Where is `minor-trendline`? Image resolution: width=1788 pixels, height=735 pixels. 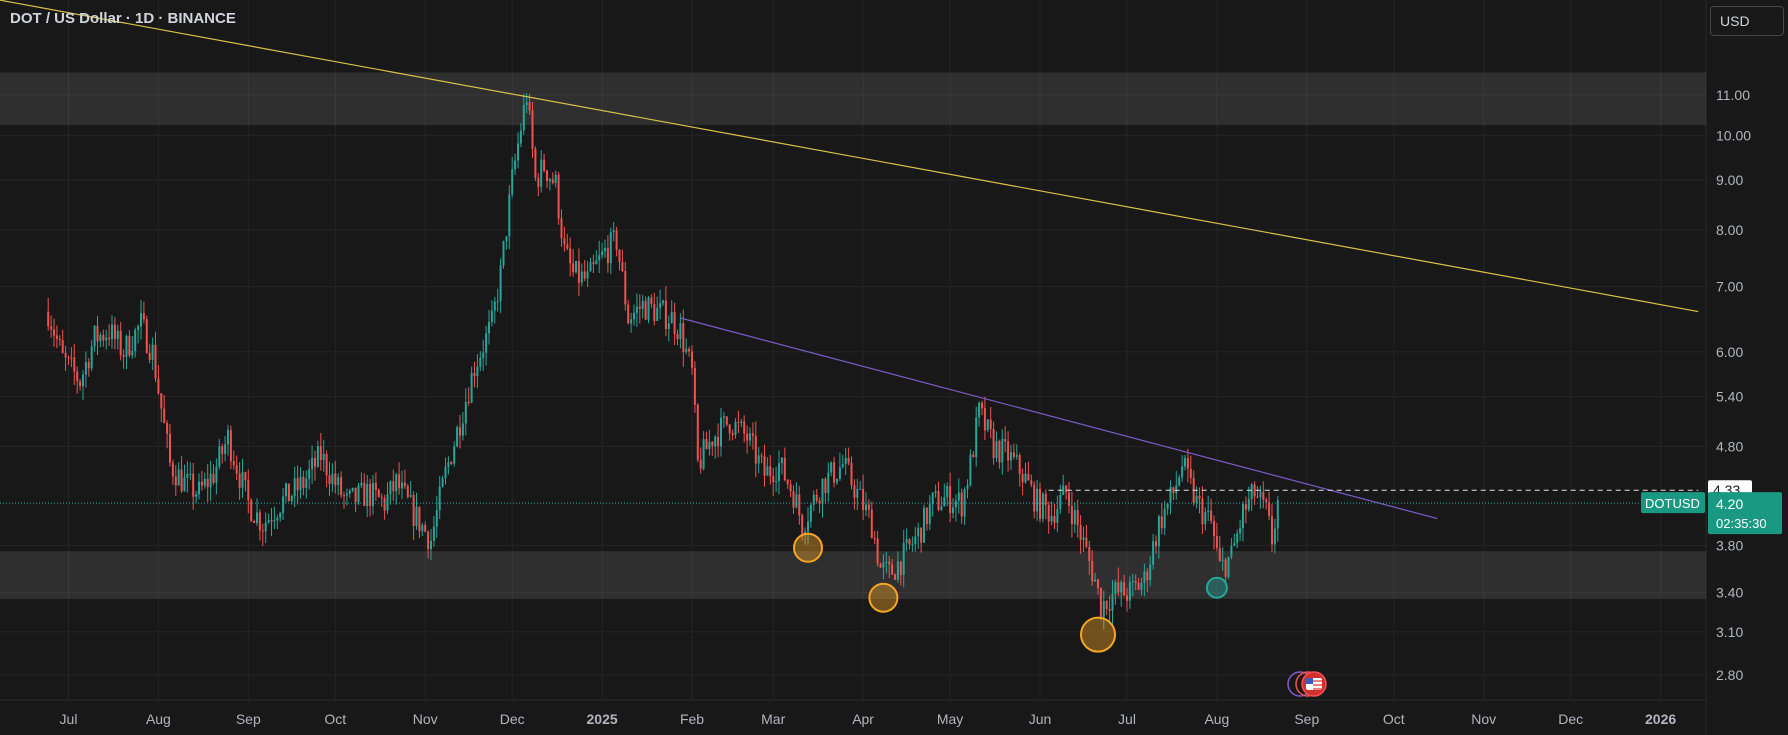
minor-trendline is located at coordinates (1059, 418).